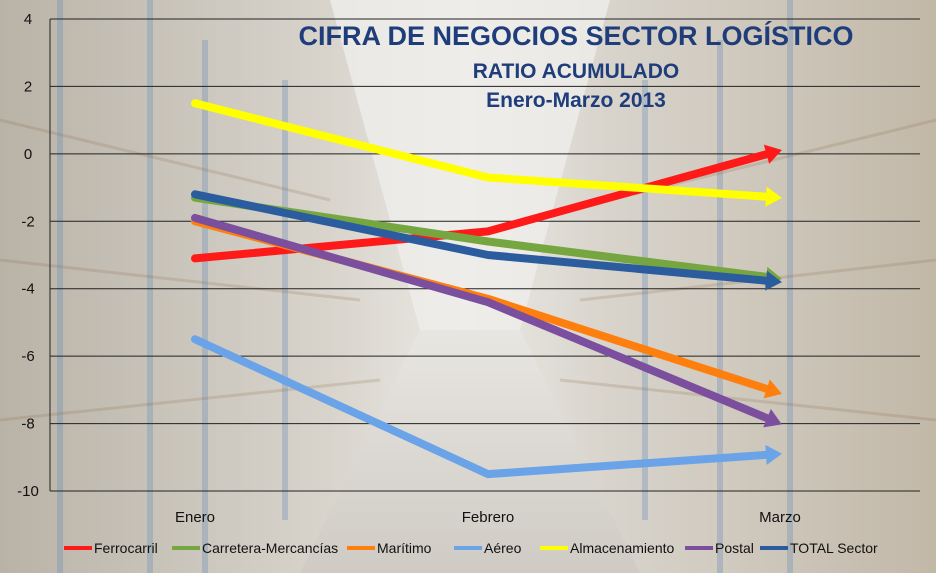 This screenshot has height=573, width=936. I want to click on legend-item: TOTAL Sector, so click(819, 548).